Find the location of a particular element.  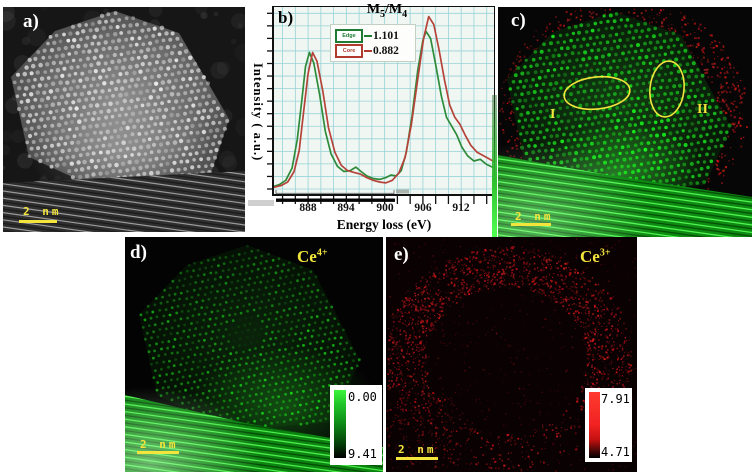

edge-spectrum-curve is located at coordinates (384, 109).